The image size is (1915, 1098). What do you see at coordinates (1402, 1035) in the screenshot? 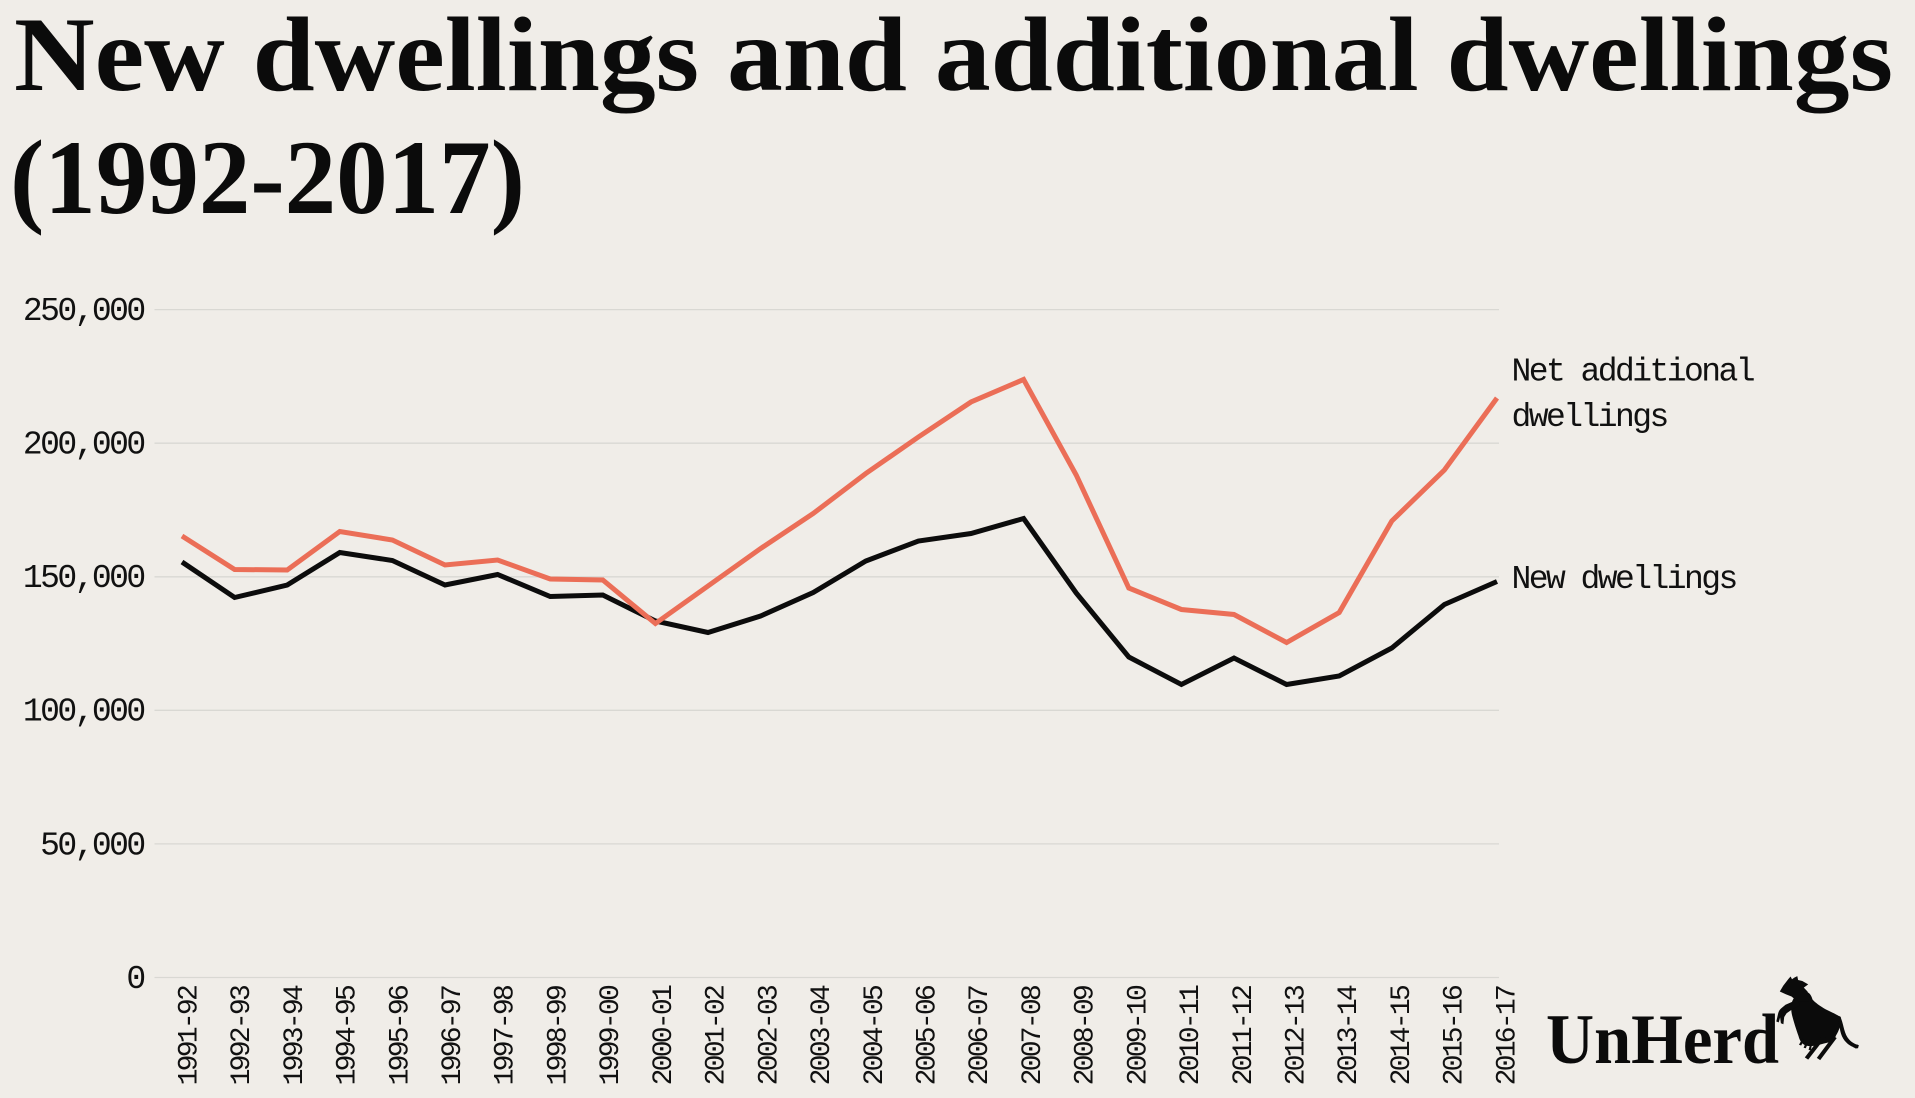
I see `svg-text: 2014-15` at bounding box center [1402, 1035].